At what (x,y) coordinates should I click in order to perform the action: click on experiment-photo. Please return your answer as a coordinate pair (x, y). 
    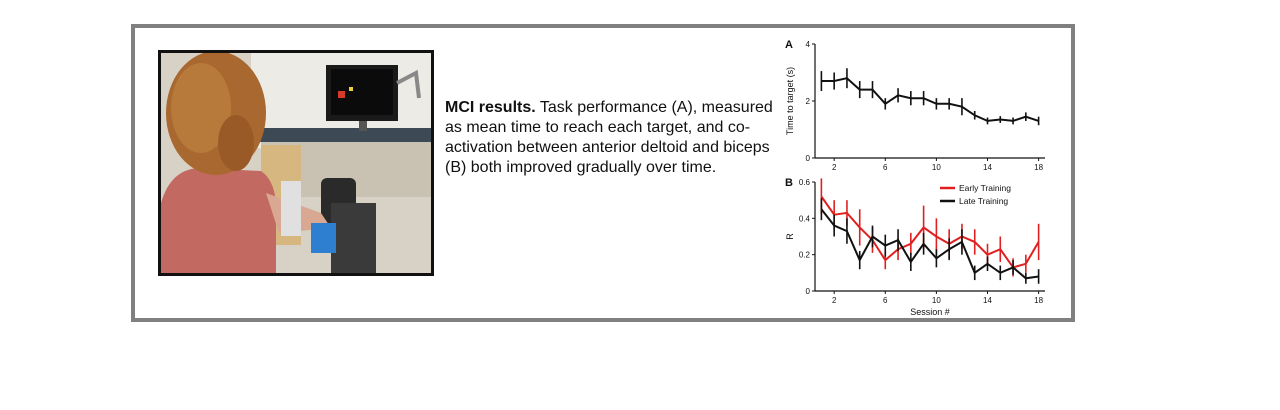
    Looking at the image, I should click on (296, 163).